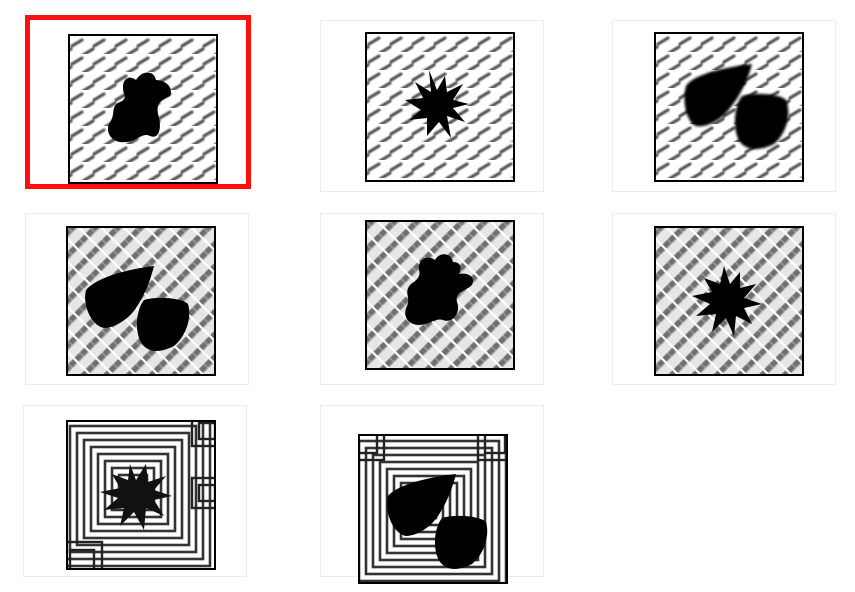  I want to click on dash-pattern-star-image, so click(440, 107).